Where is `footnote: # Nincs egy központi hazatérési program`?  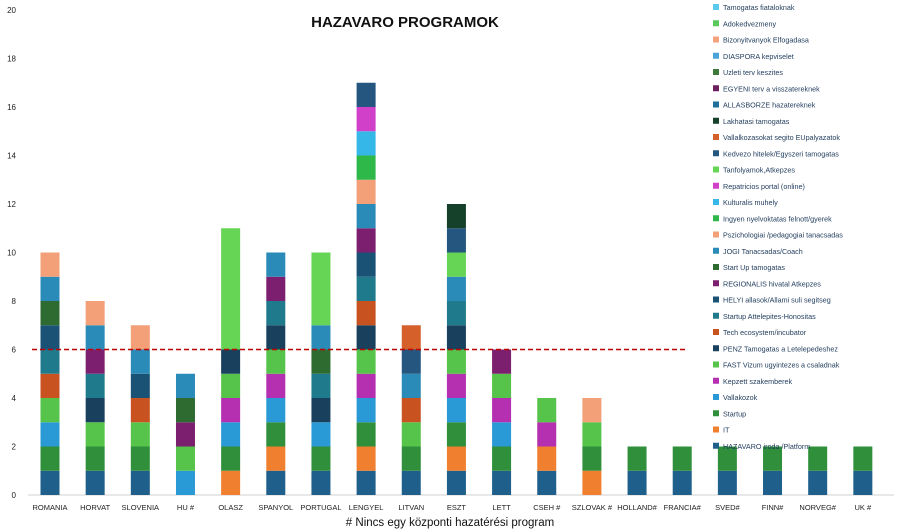 footnote: # Nincs egy központi hazatérési program is located at coordinates (450, 523).